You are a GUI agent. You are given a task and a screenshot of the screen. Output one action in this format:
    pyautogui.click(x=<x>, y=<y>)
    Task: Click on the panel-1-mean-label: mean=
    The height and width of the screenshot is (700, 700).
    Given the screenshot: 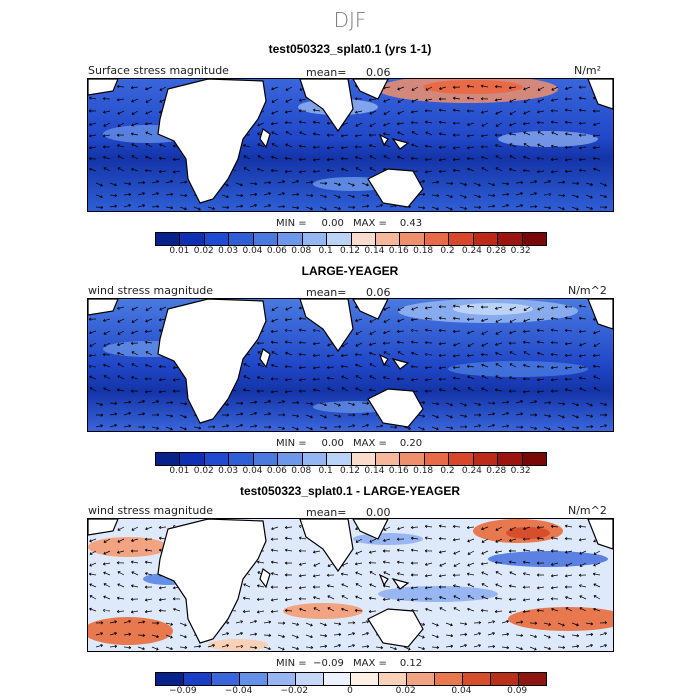 What is the action you would take?
    pyautogui.click(x=326, y=72)
    